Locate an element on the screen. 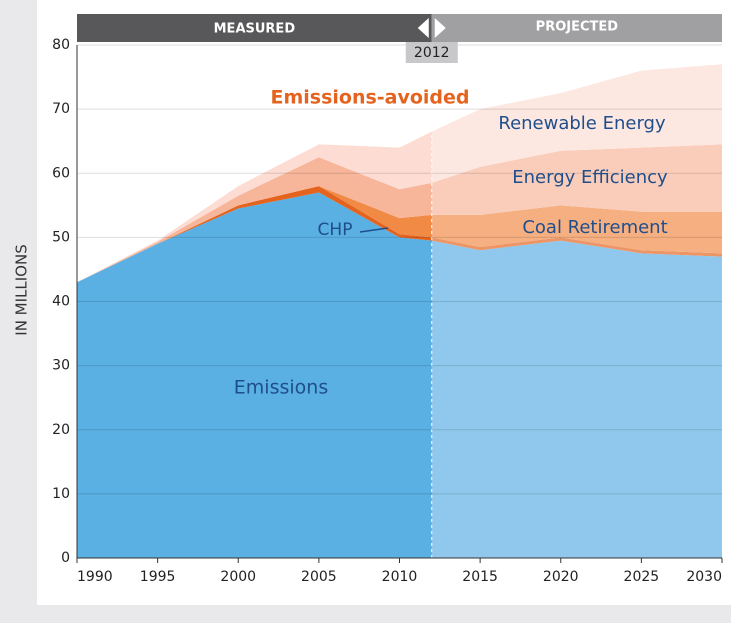 This screenshot has height=623, width=731. arrow-right is located at coordinates (440, 28).